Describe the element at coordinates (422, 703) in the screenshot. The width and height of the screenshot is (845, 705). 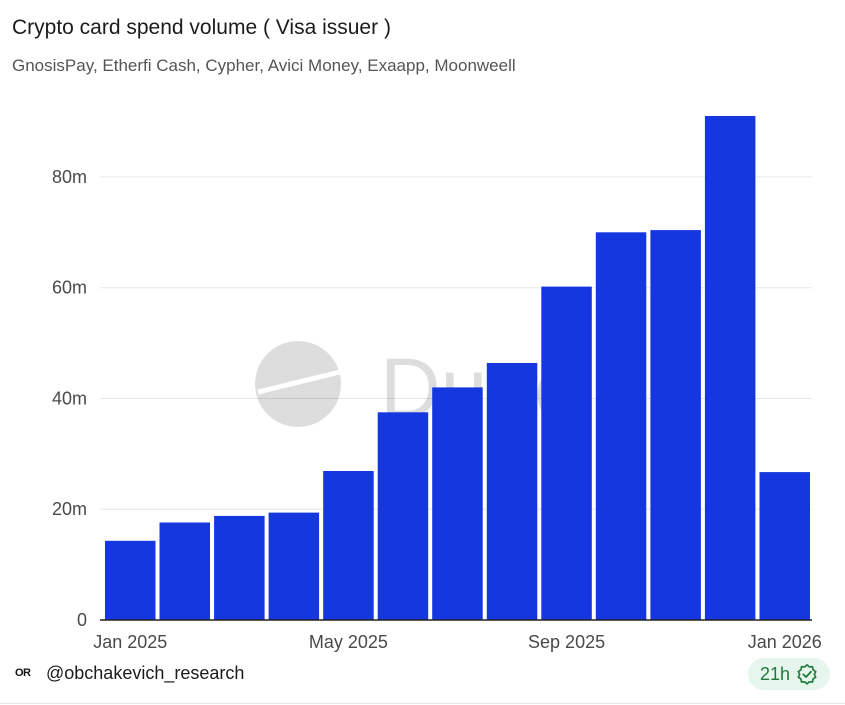
I see `footer-divider` at that location.